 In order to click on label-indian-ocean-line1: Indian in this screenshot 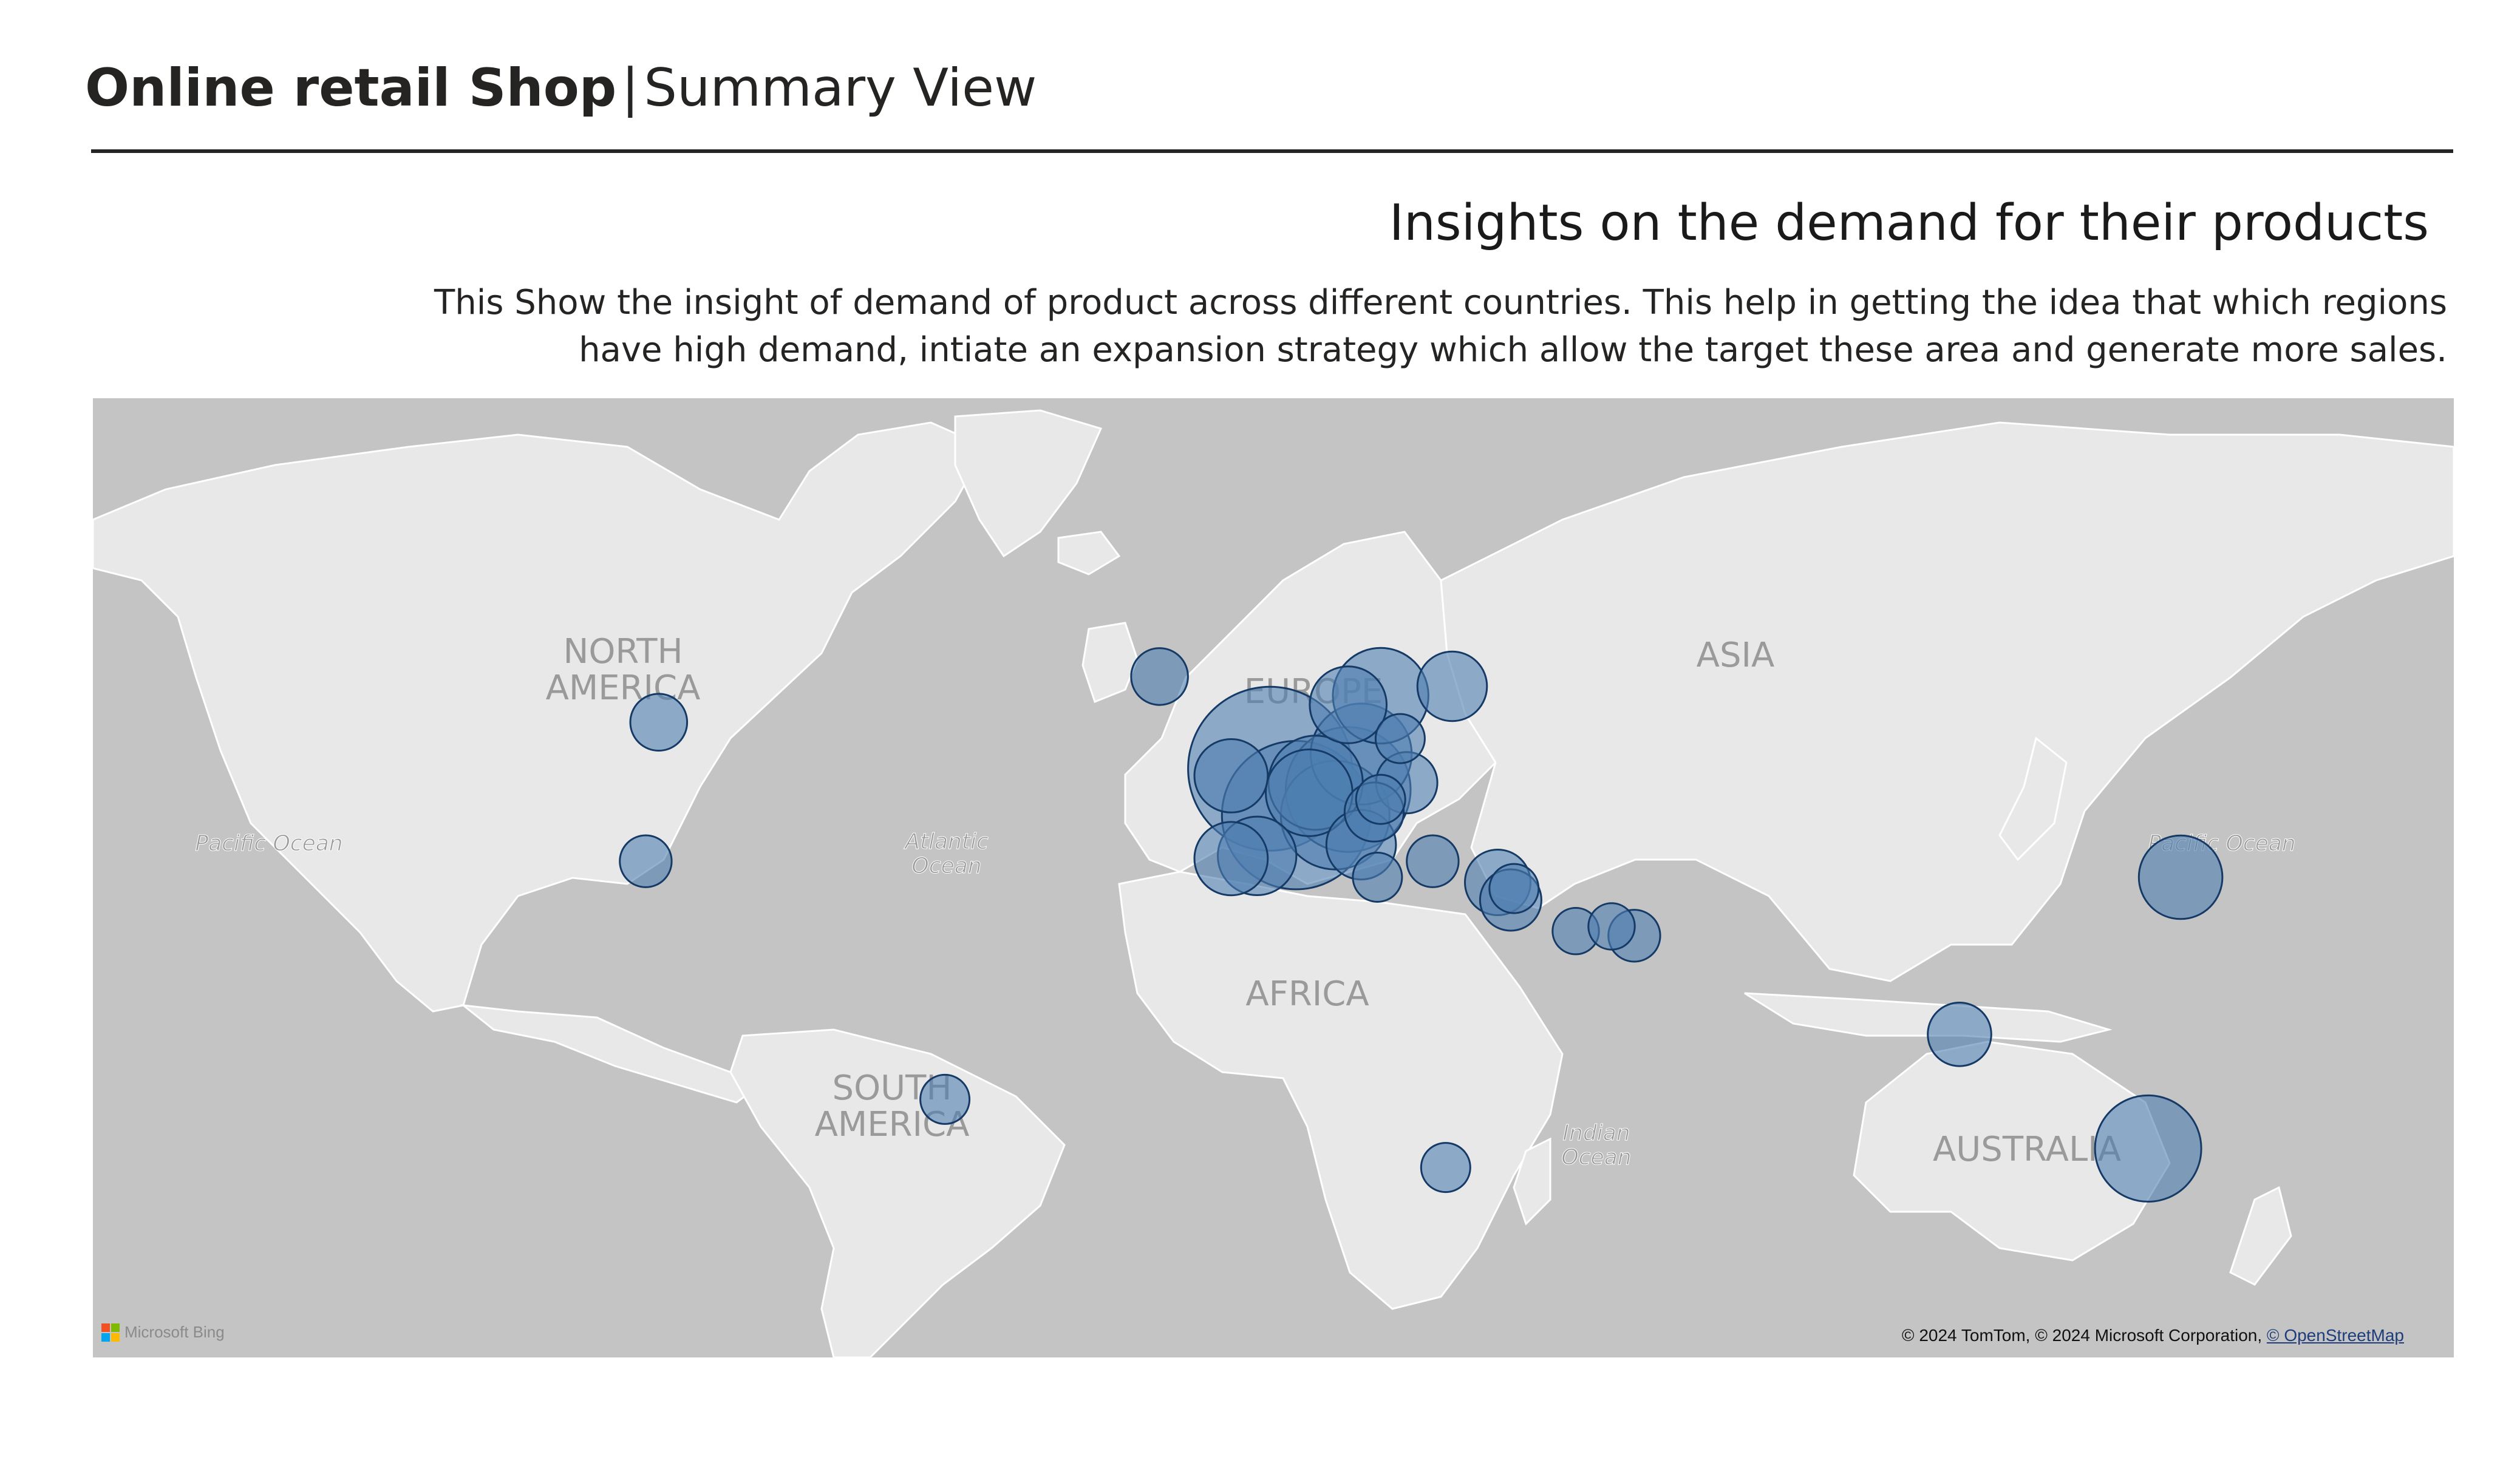, I will do `click(1596, 1133)`.